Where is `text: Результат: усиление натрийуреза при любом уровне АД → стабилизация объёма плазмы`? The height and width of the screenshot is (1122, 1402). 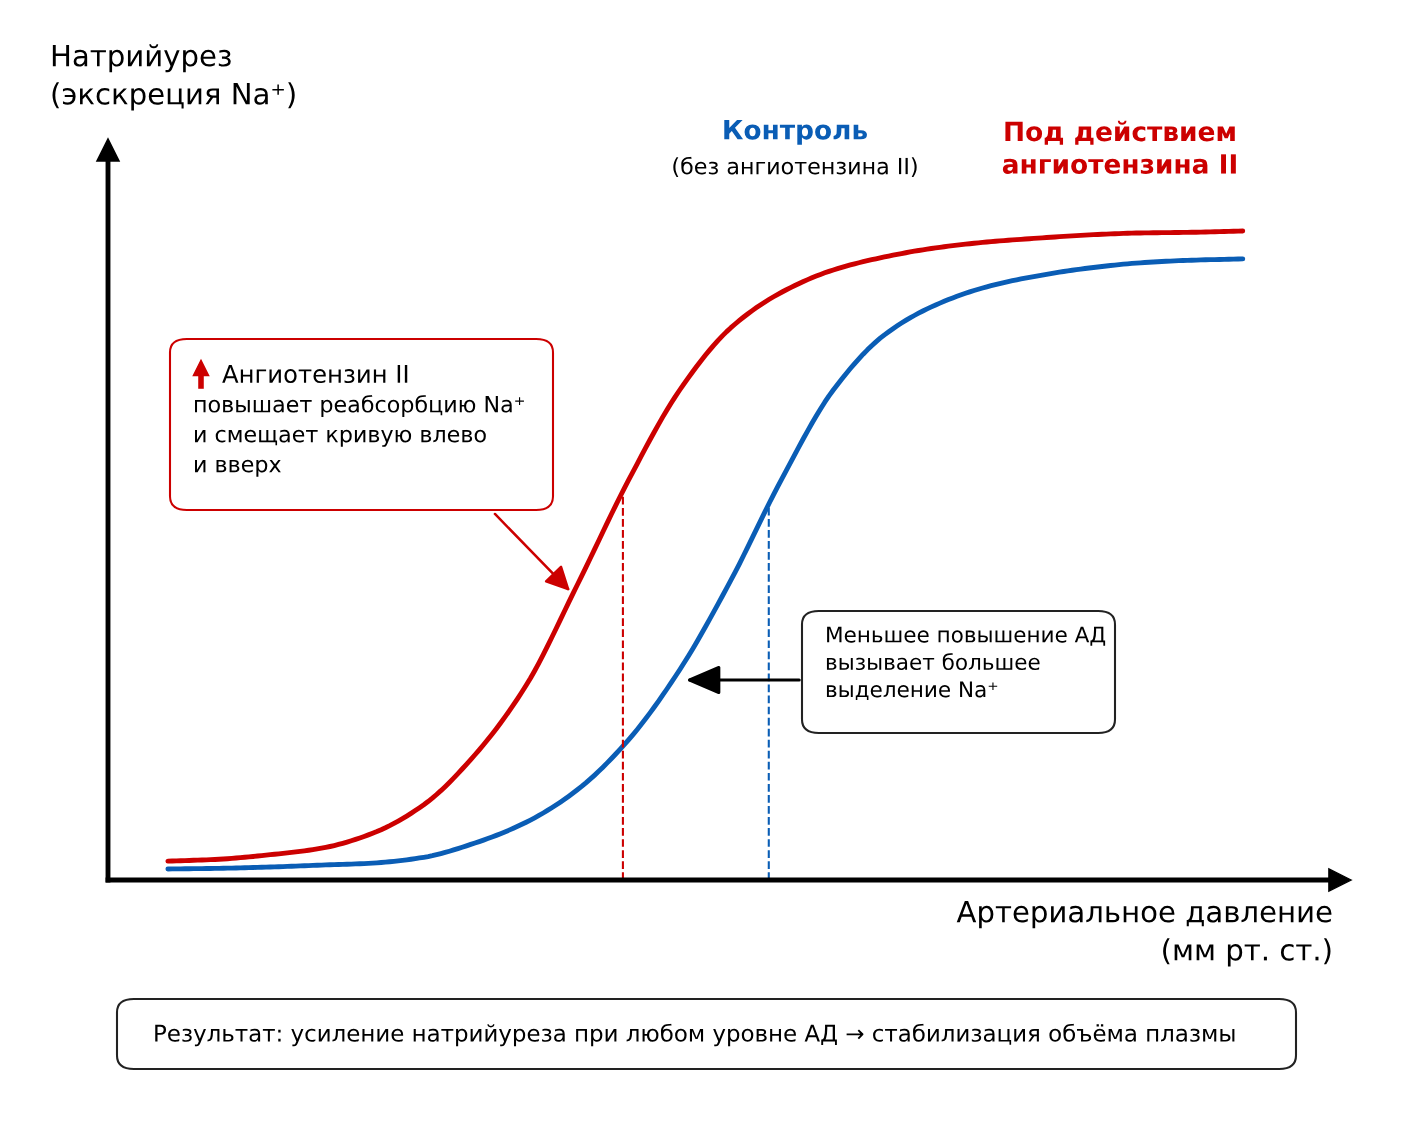 text: Результат: усиление натрийуреза при любом уровне АД → стабилизация объёма плазмы is located at coordinates (695, 1035).